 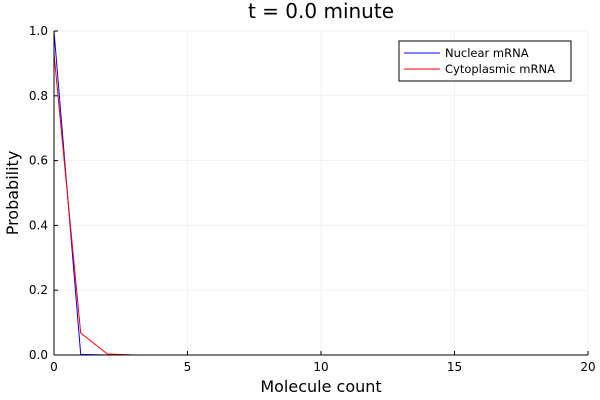 What do you see at coordinates (321, 11) in the screenshot?
I see `chart-title: t = 0.0 minute` at bounding box center [321, 11].